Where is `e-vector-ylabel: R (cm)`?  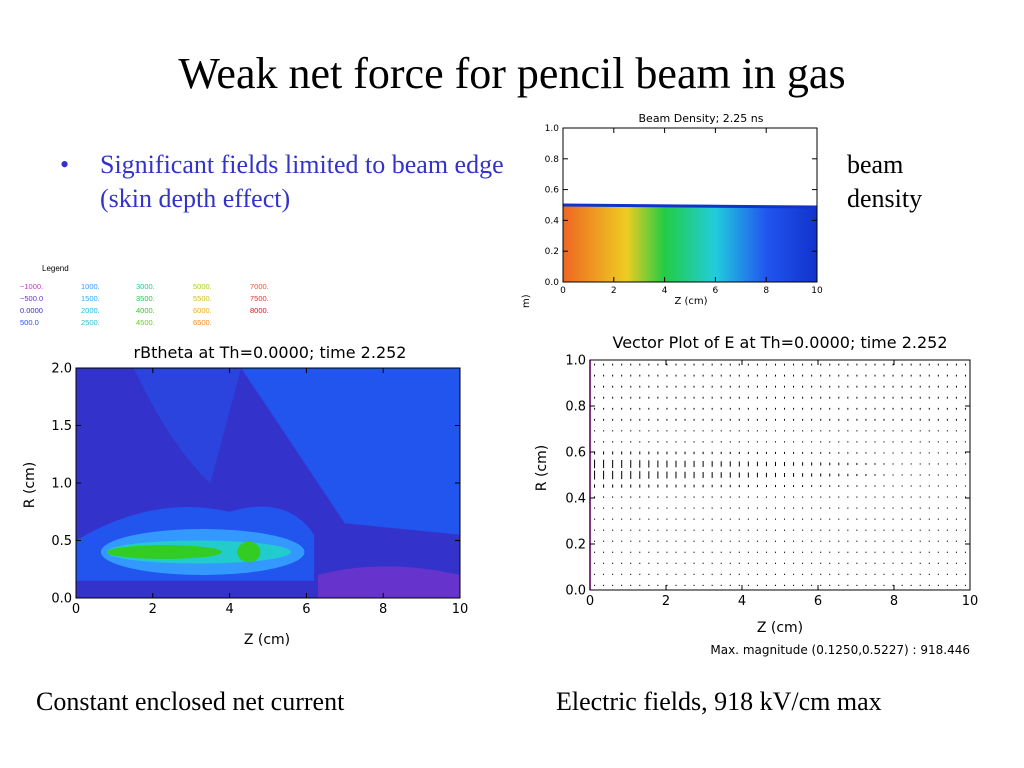
e-vector-ylabel: R (cm) is located at coordinates (542, 468).